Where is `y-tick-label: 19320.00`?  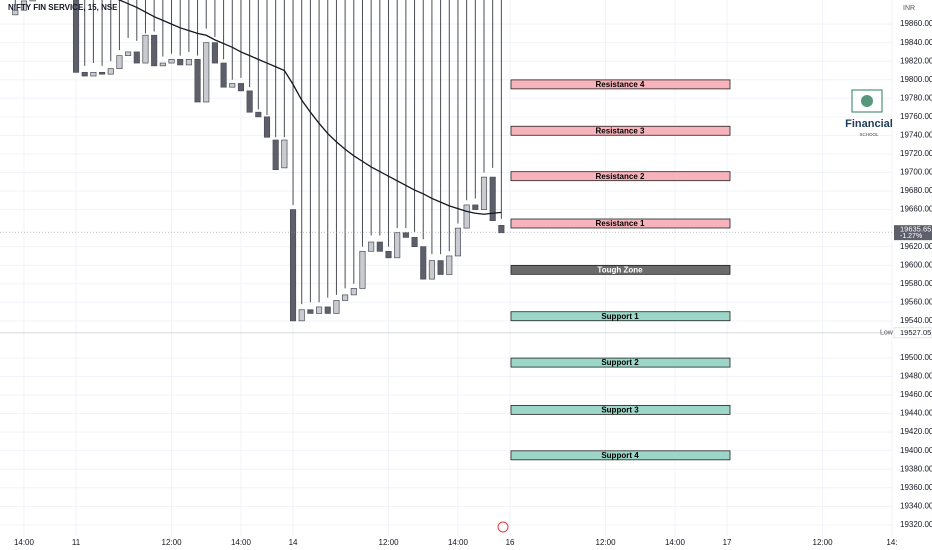
y-tick-label: 19320.00 is located at coordinates (916, 524).